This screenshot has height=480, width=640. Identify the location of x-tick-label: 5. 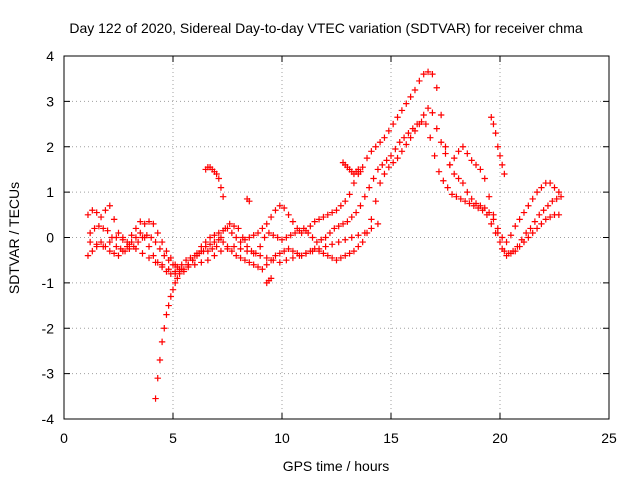
(173, 438).